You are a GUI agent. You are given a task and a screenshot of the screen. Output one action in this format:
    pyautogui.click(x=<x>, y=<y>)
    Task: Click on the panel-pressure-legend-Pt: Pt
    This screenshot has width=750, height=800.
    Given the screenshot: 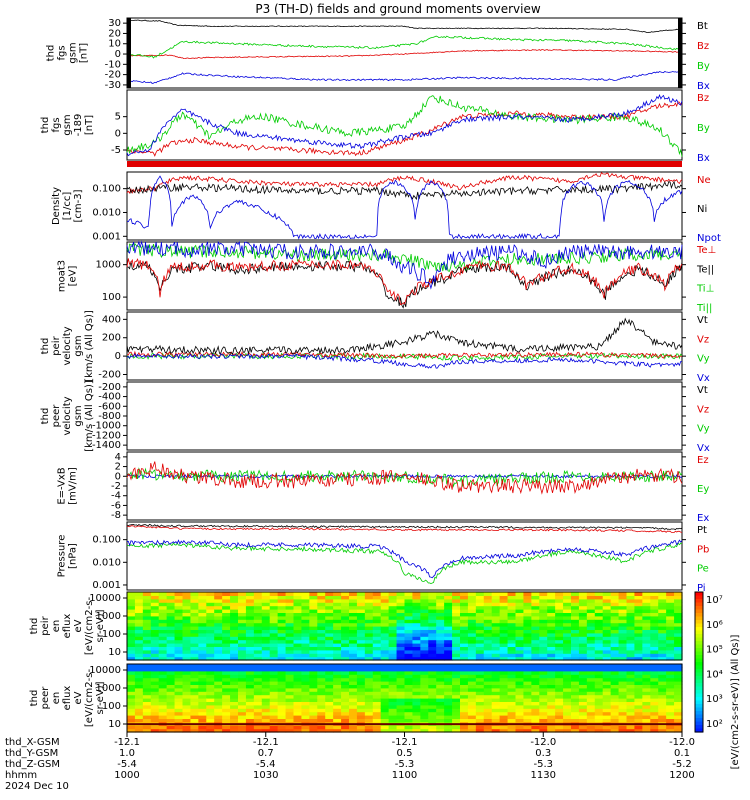 What is the action you would take?
    pyautogui.click(x=702, y=530)
    